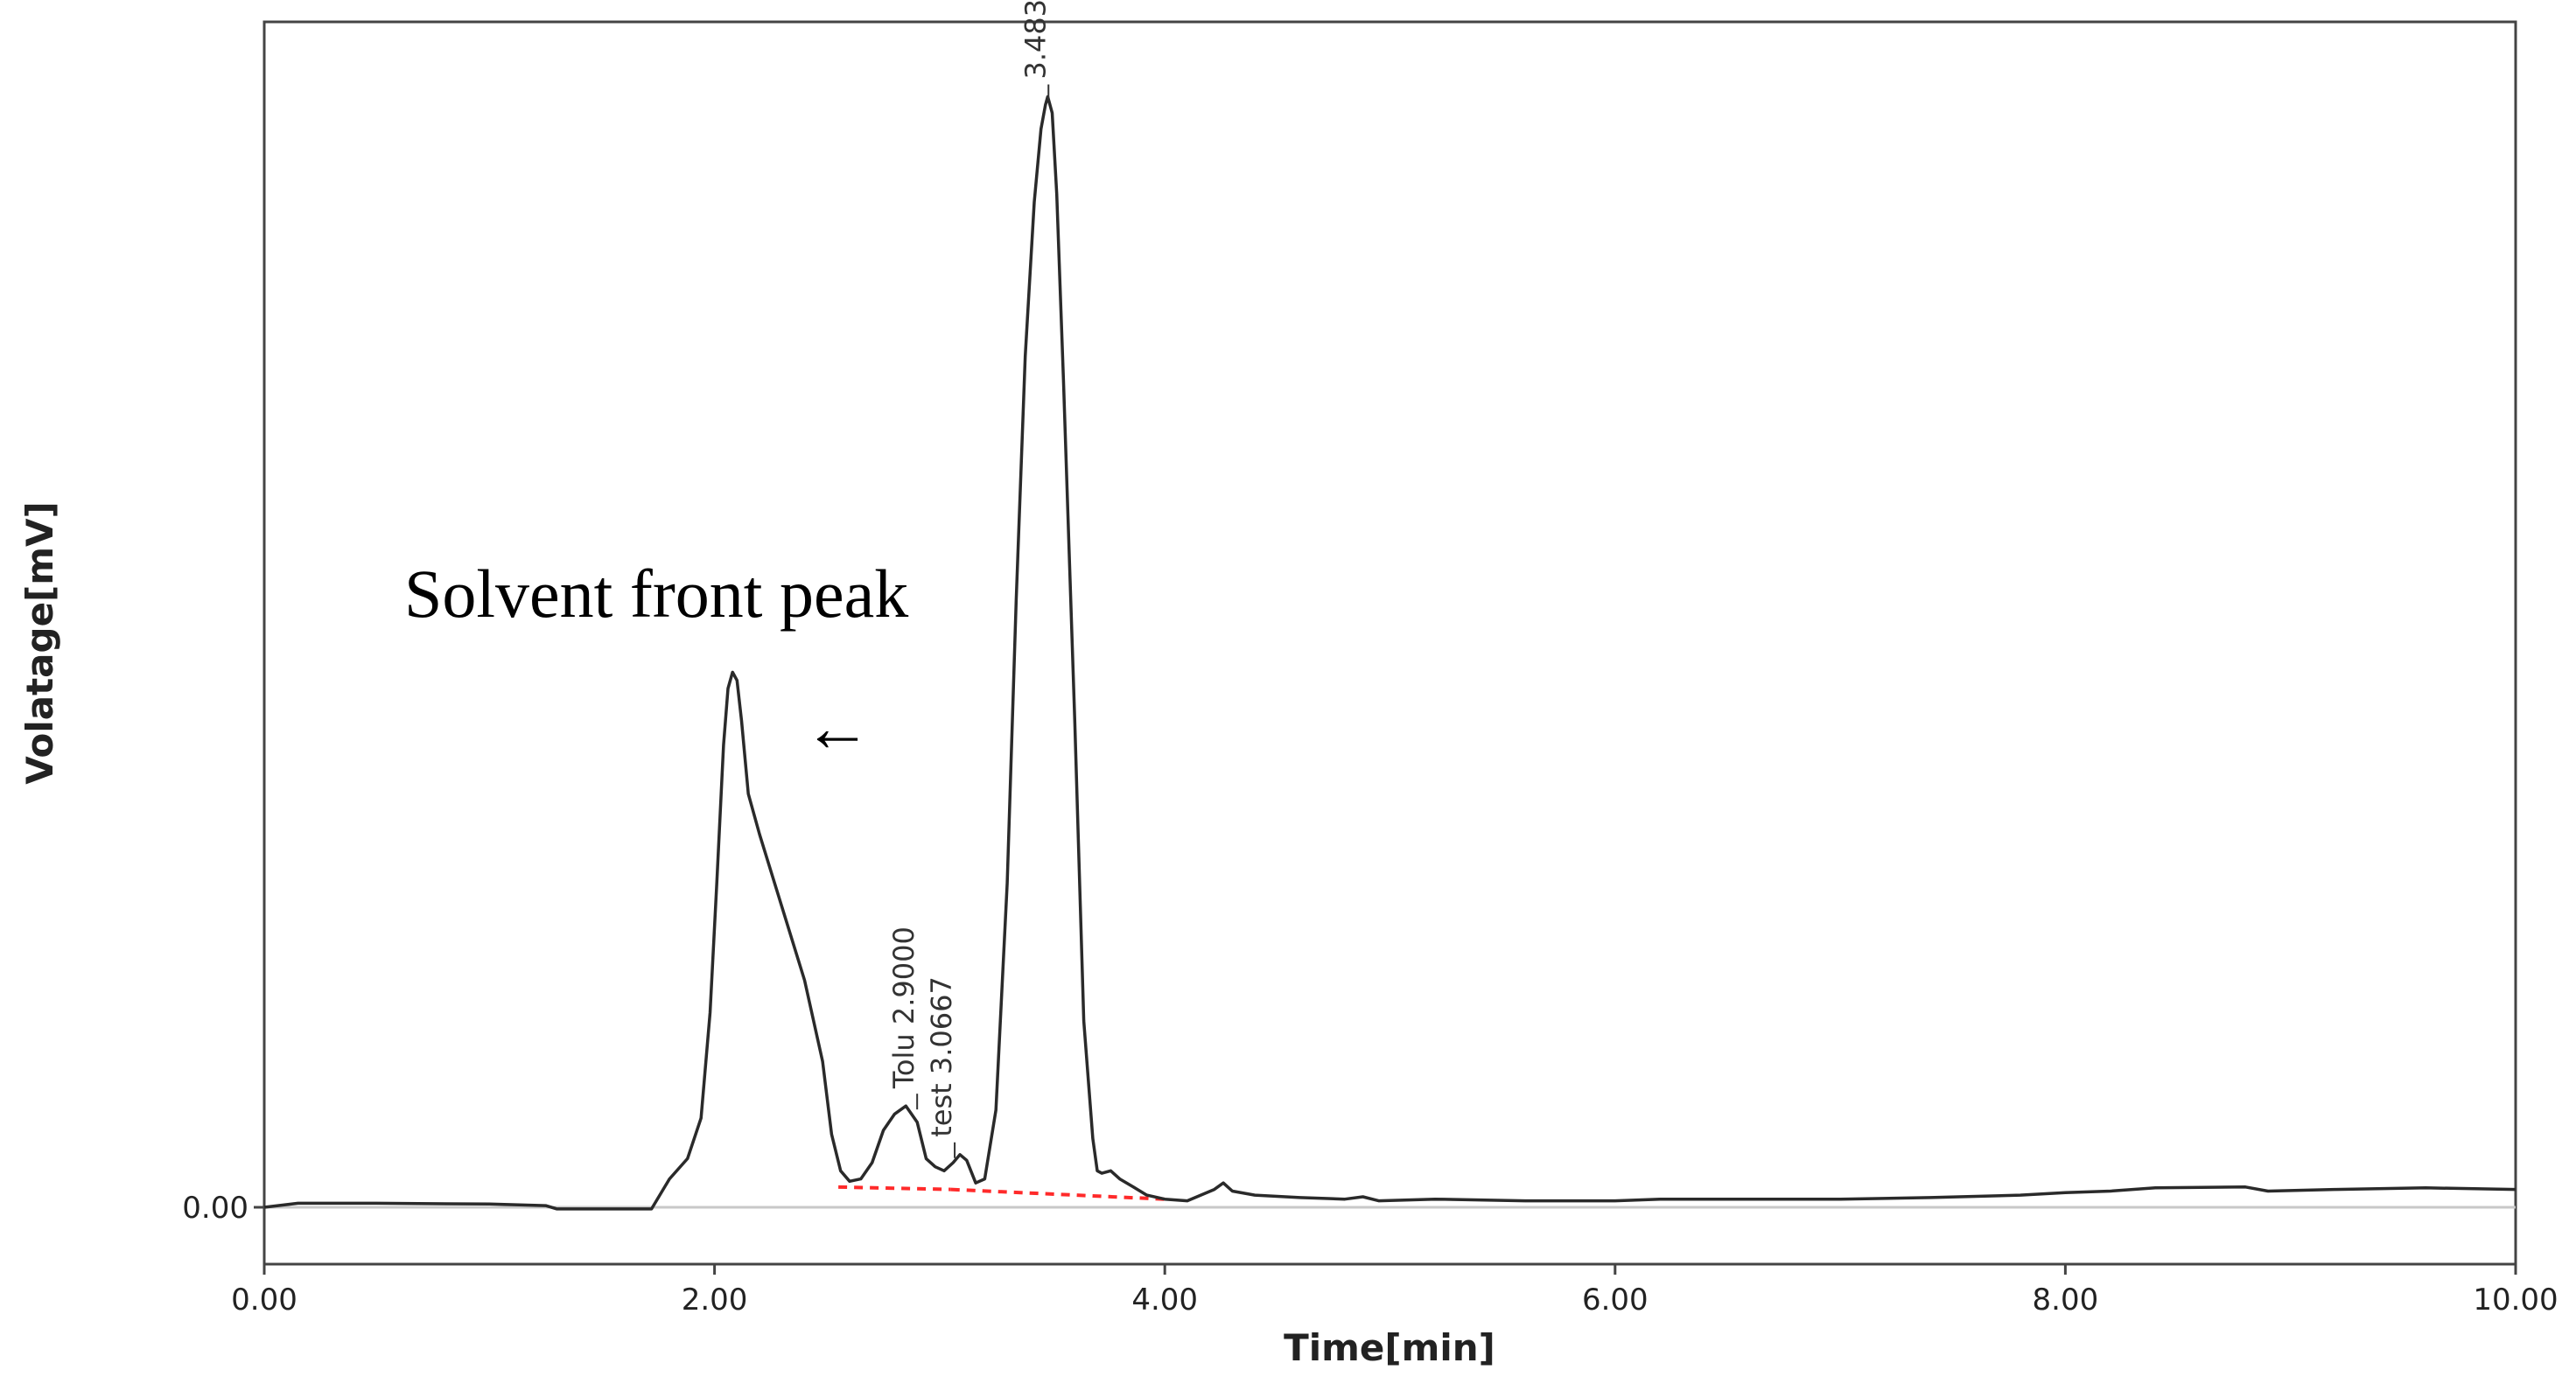 This screenshot has height=1384, width=2576. I want to click on x-axis-ticks: 0.00 2.00 4.00 6.00 8.00 10.00, so click(1394, 1291).